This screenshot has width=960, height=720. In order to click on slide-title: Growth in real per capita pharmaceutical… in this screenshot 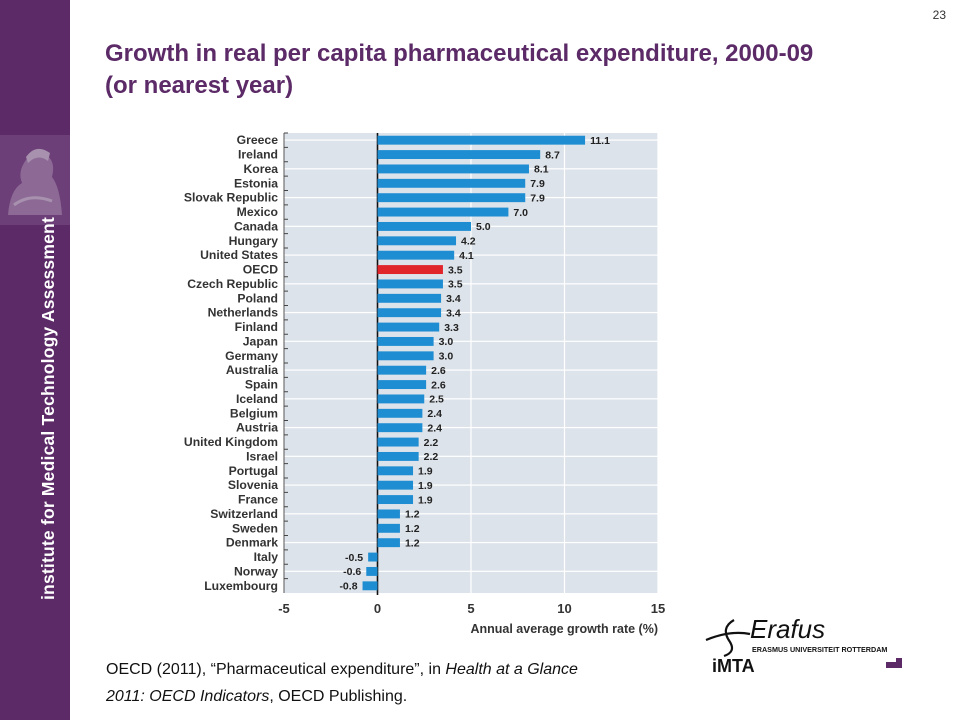, I will do `click(505, 70)`.